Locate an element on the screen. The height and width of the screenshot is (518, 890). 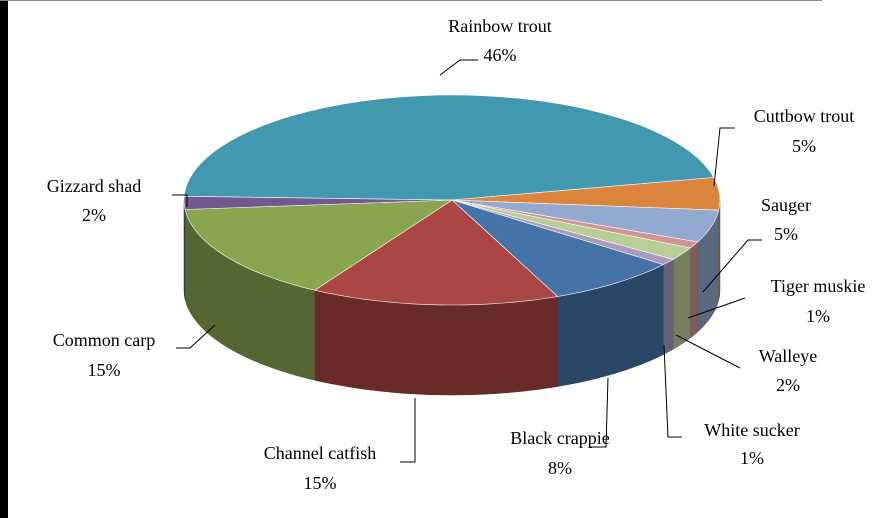
slice-label: Channel catfish is located at coordinates (320, 453).